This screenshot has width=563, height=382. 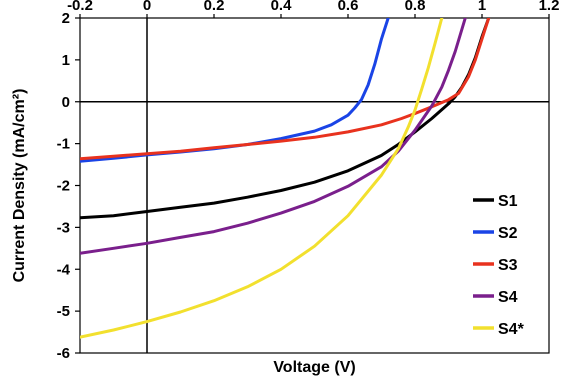 I want to click on y-tick-label: 1, so click(x=66, y=60).